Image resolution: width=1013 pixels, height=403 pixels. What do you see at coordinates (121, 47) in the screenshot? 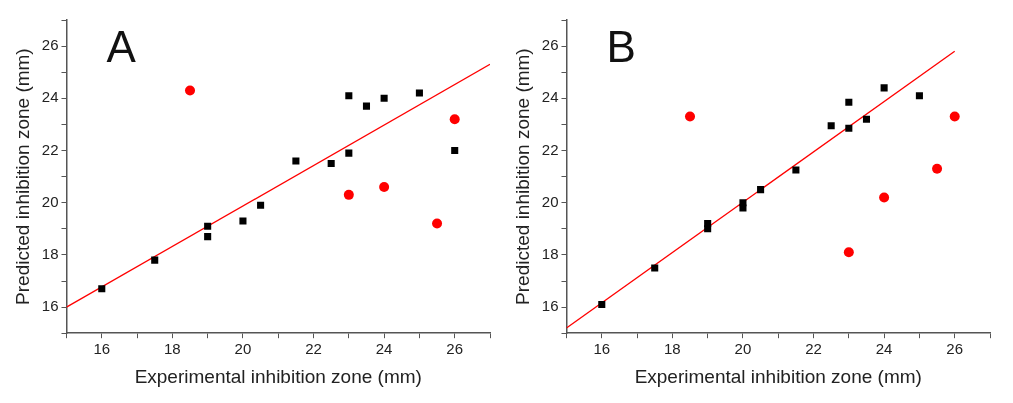
I see `annotation: A` at bounding box center [121, 47].